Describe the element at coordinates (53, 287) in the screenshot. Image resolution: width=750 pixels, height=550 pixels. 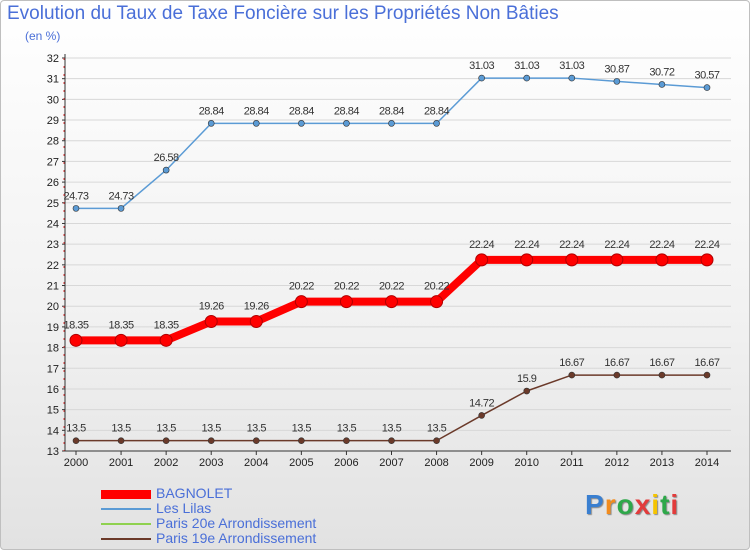
I see `y-tick-label: 21` at that location.